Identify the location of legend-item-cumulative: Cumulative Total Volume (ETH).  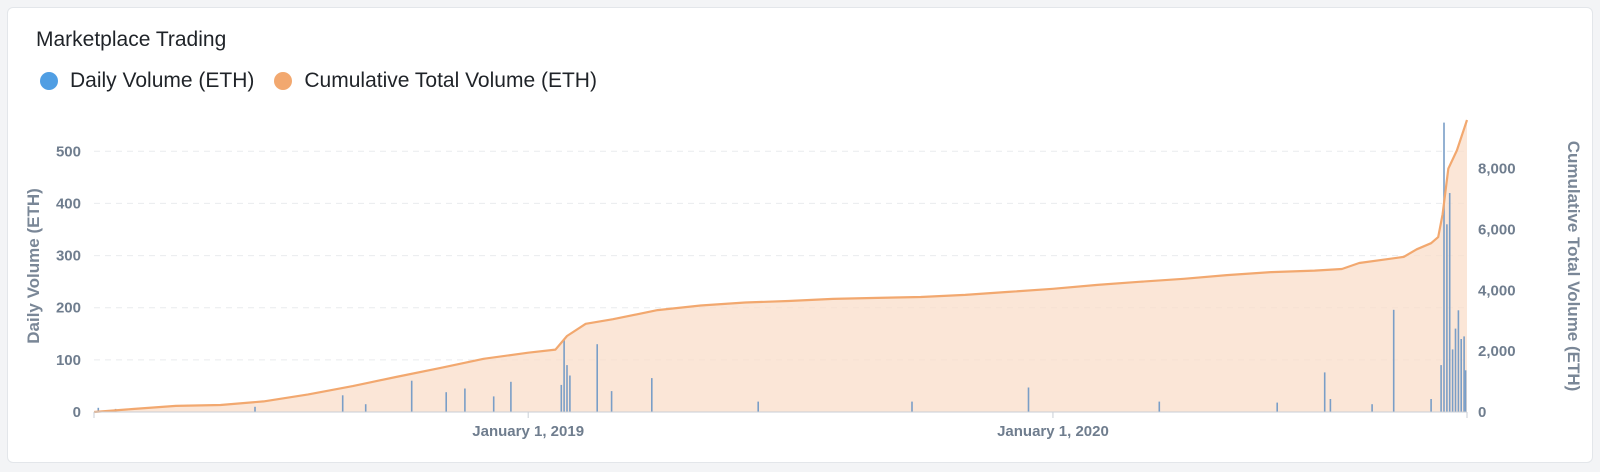
(435, 81).